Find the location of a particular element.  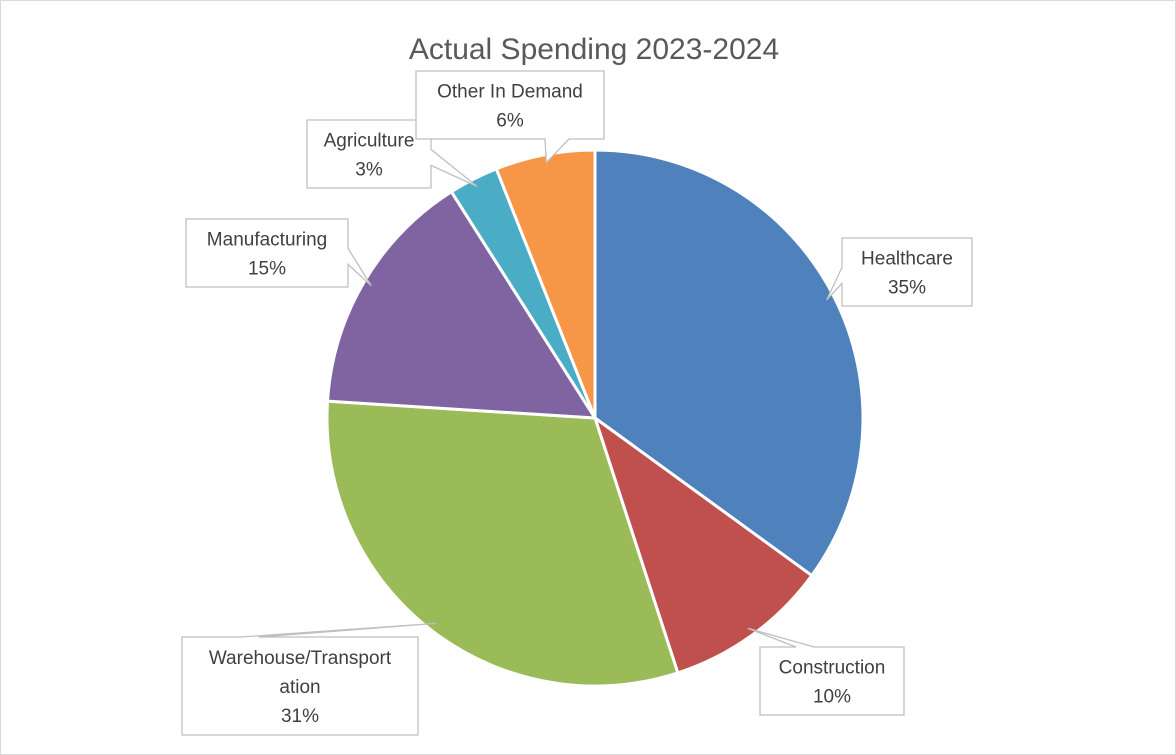

slice-category-label: ation is located at coordinates (299, 687).